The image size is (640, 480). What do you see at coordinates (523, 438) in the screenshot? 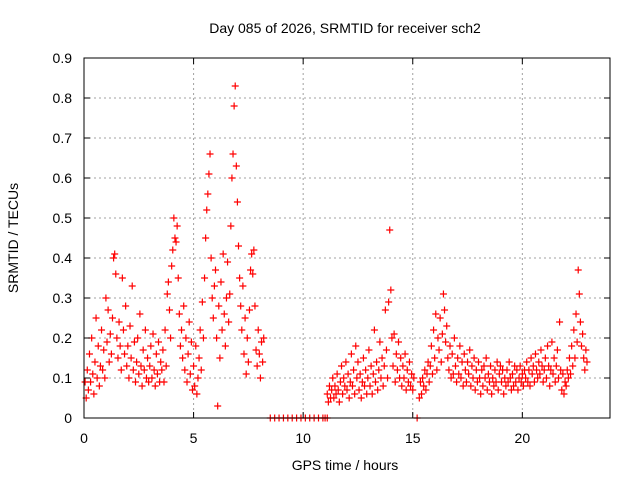
I see `x-tick-label: 20` at bounding box center [523, 438].